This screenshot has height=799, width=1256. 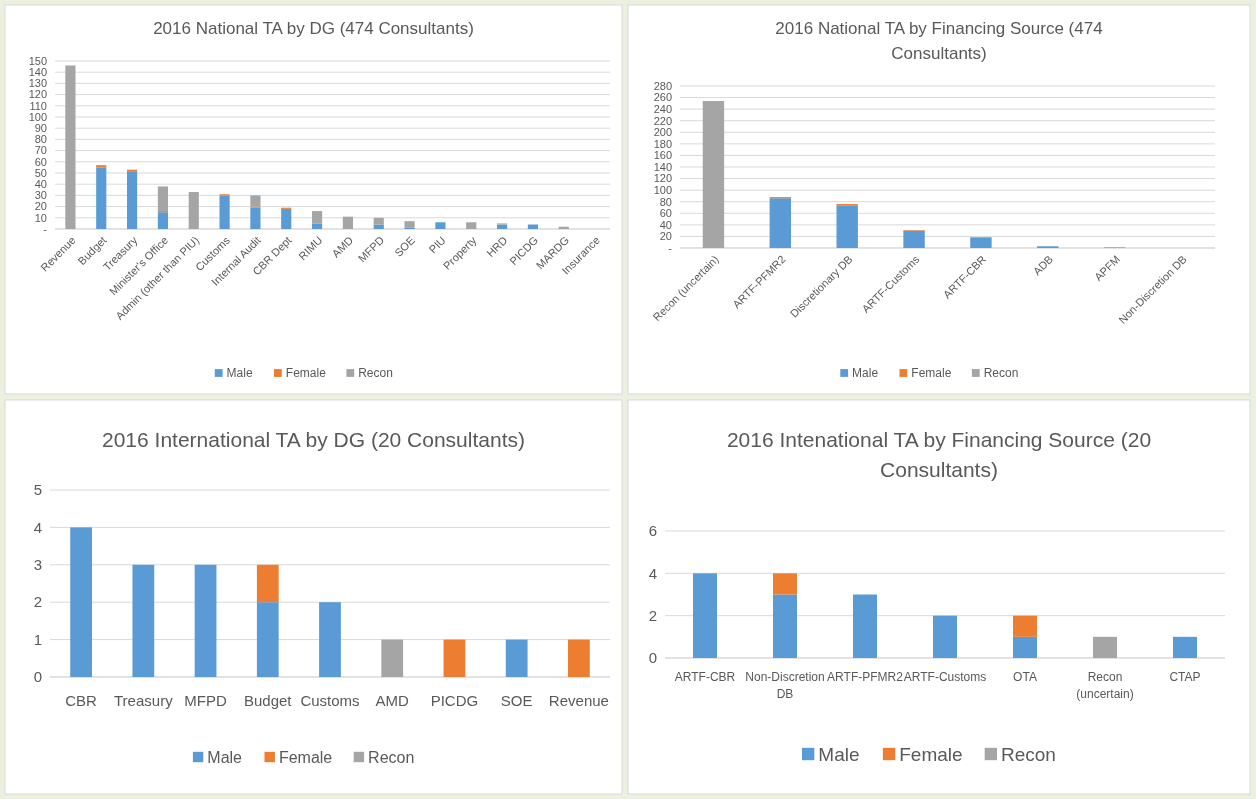 What do you see at coordinates (313, 439) in the screenshot?
I see `chart-title: 2016 International TA by DG (20 Consultants)` at bounding box center [313, 439].